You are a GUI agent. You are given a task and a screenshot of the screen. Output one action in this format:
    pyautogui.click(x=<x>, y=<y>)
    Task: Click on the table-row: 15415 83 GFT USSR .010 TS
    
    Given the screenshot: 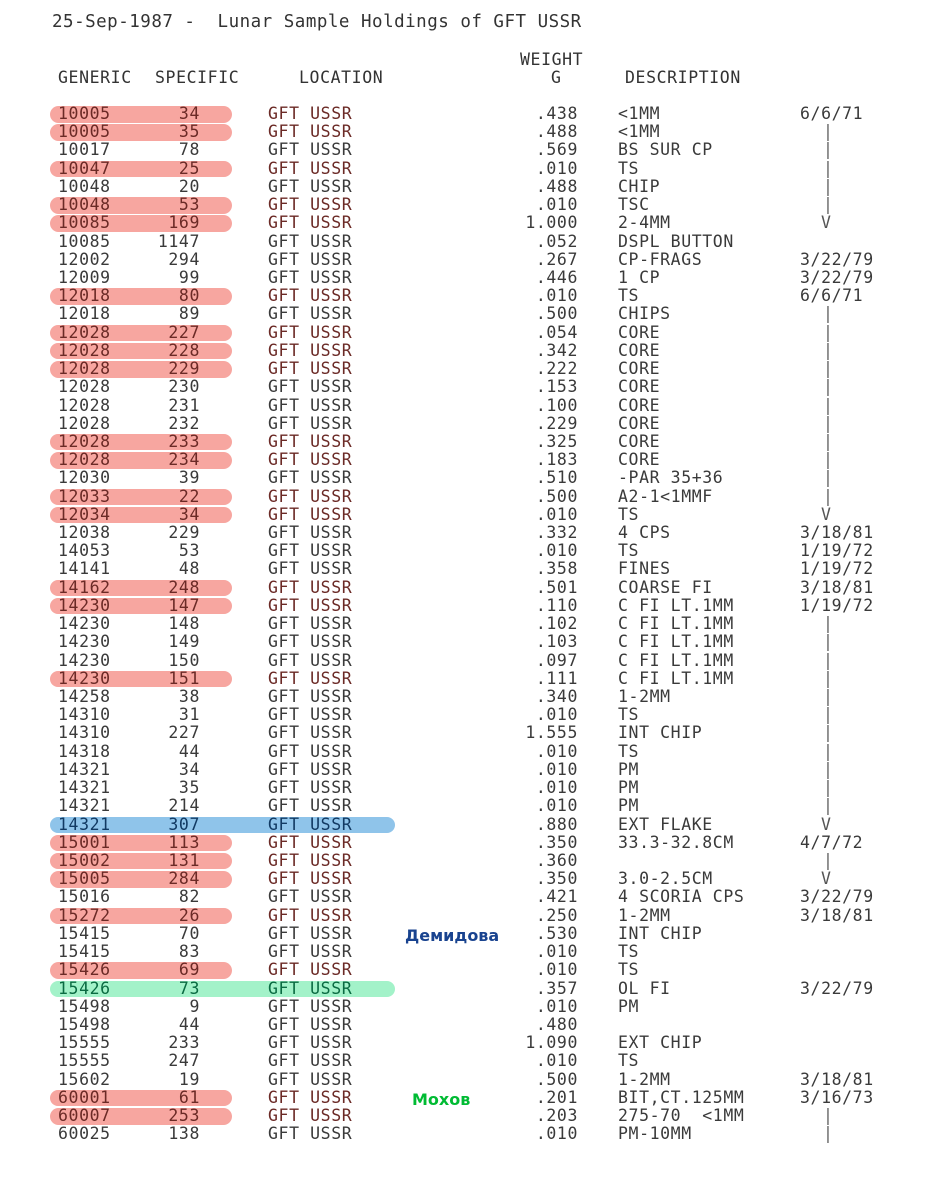 What is the action you would take?
    pyautogui.click(x=465, y=952)
    